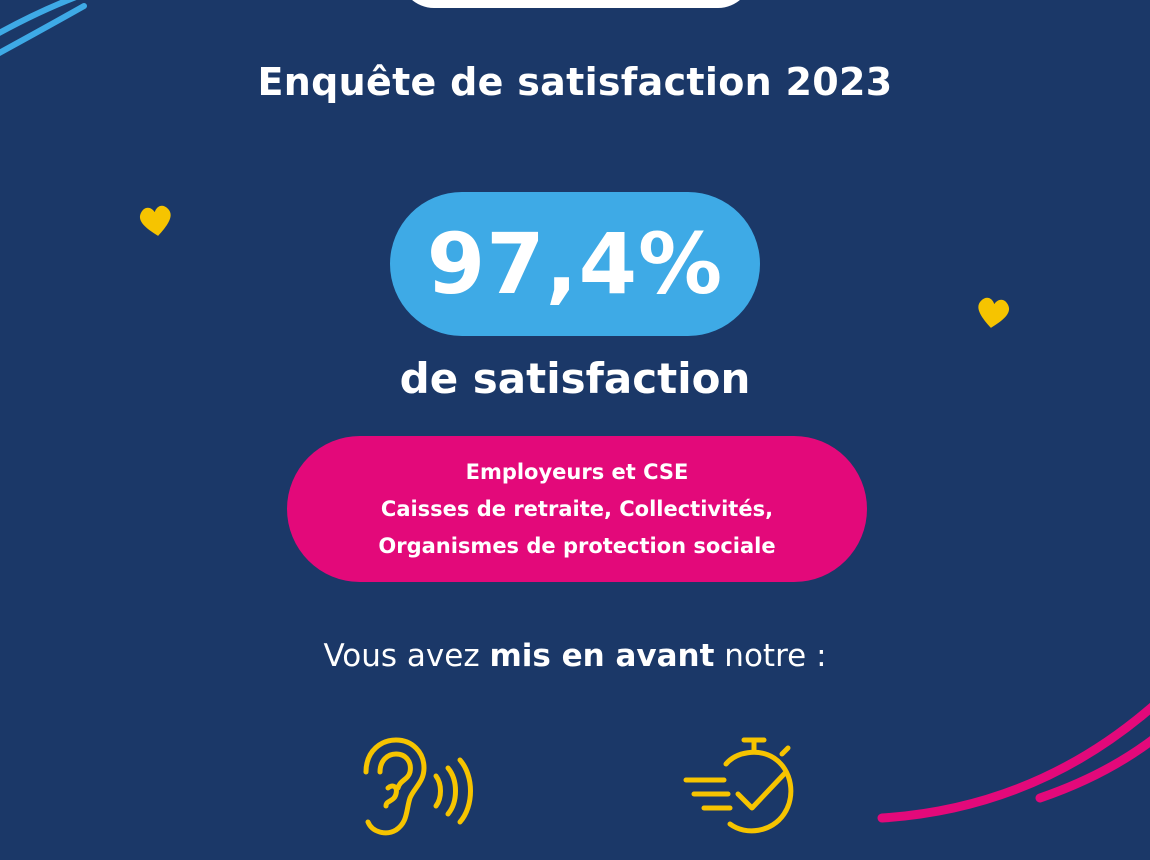 This screenshot has height=860, width=1150. Describe the element at coordinates (418, 786) in the screenshot. I see `ear-listening-icon` at that location.